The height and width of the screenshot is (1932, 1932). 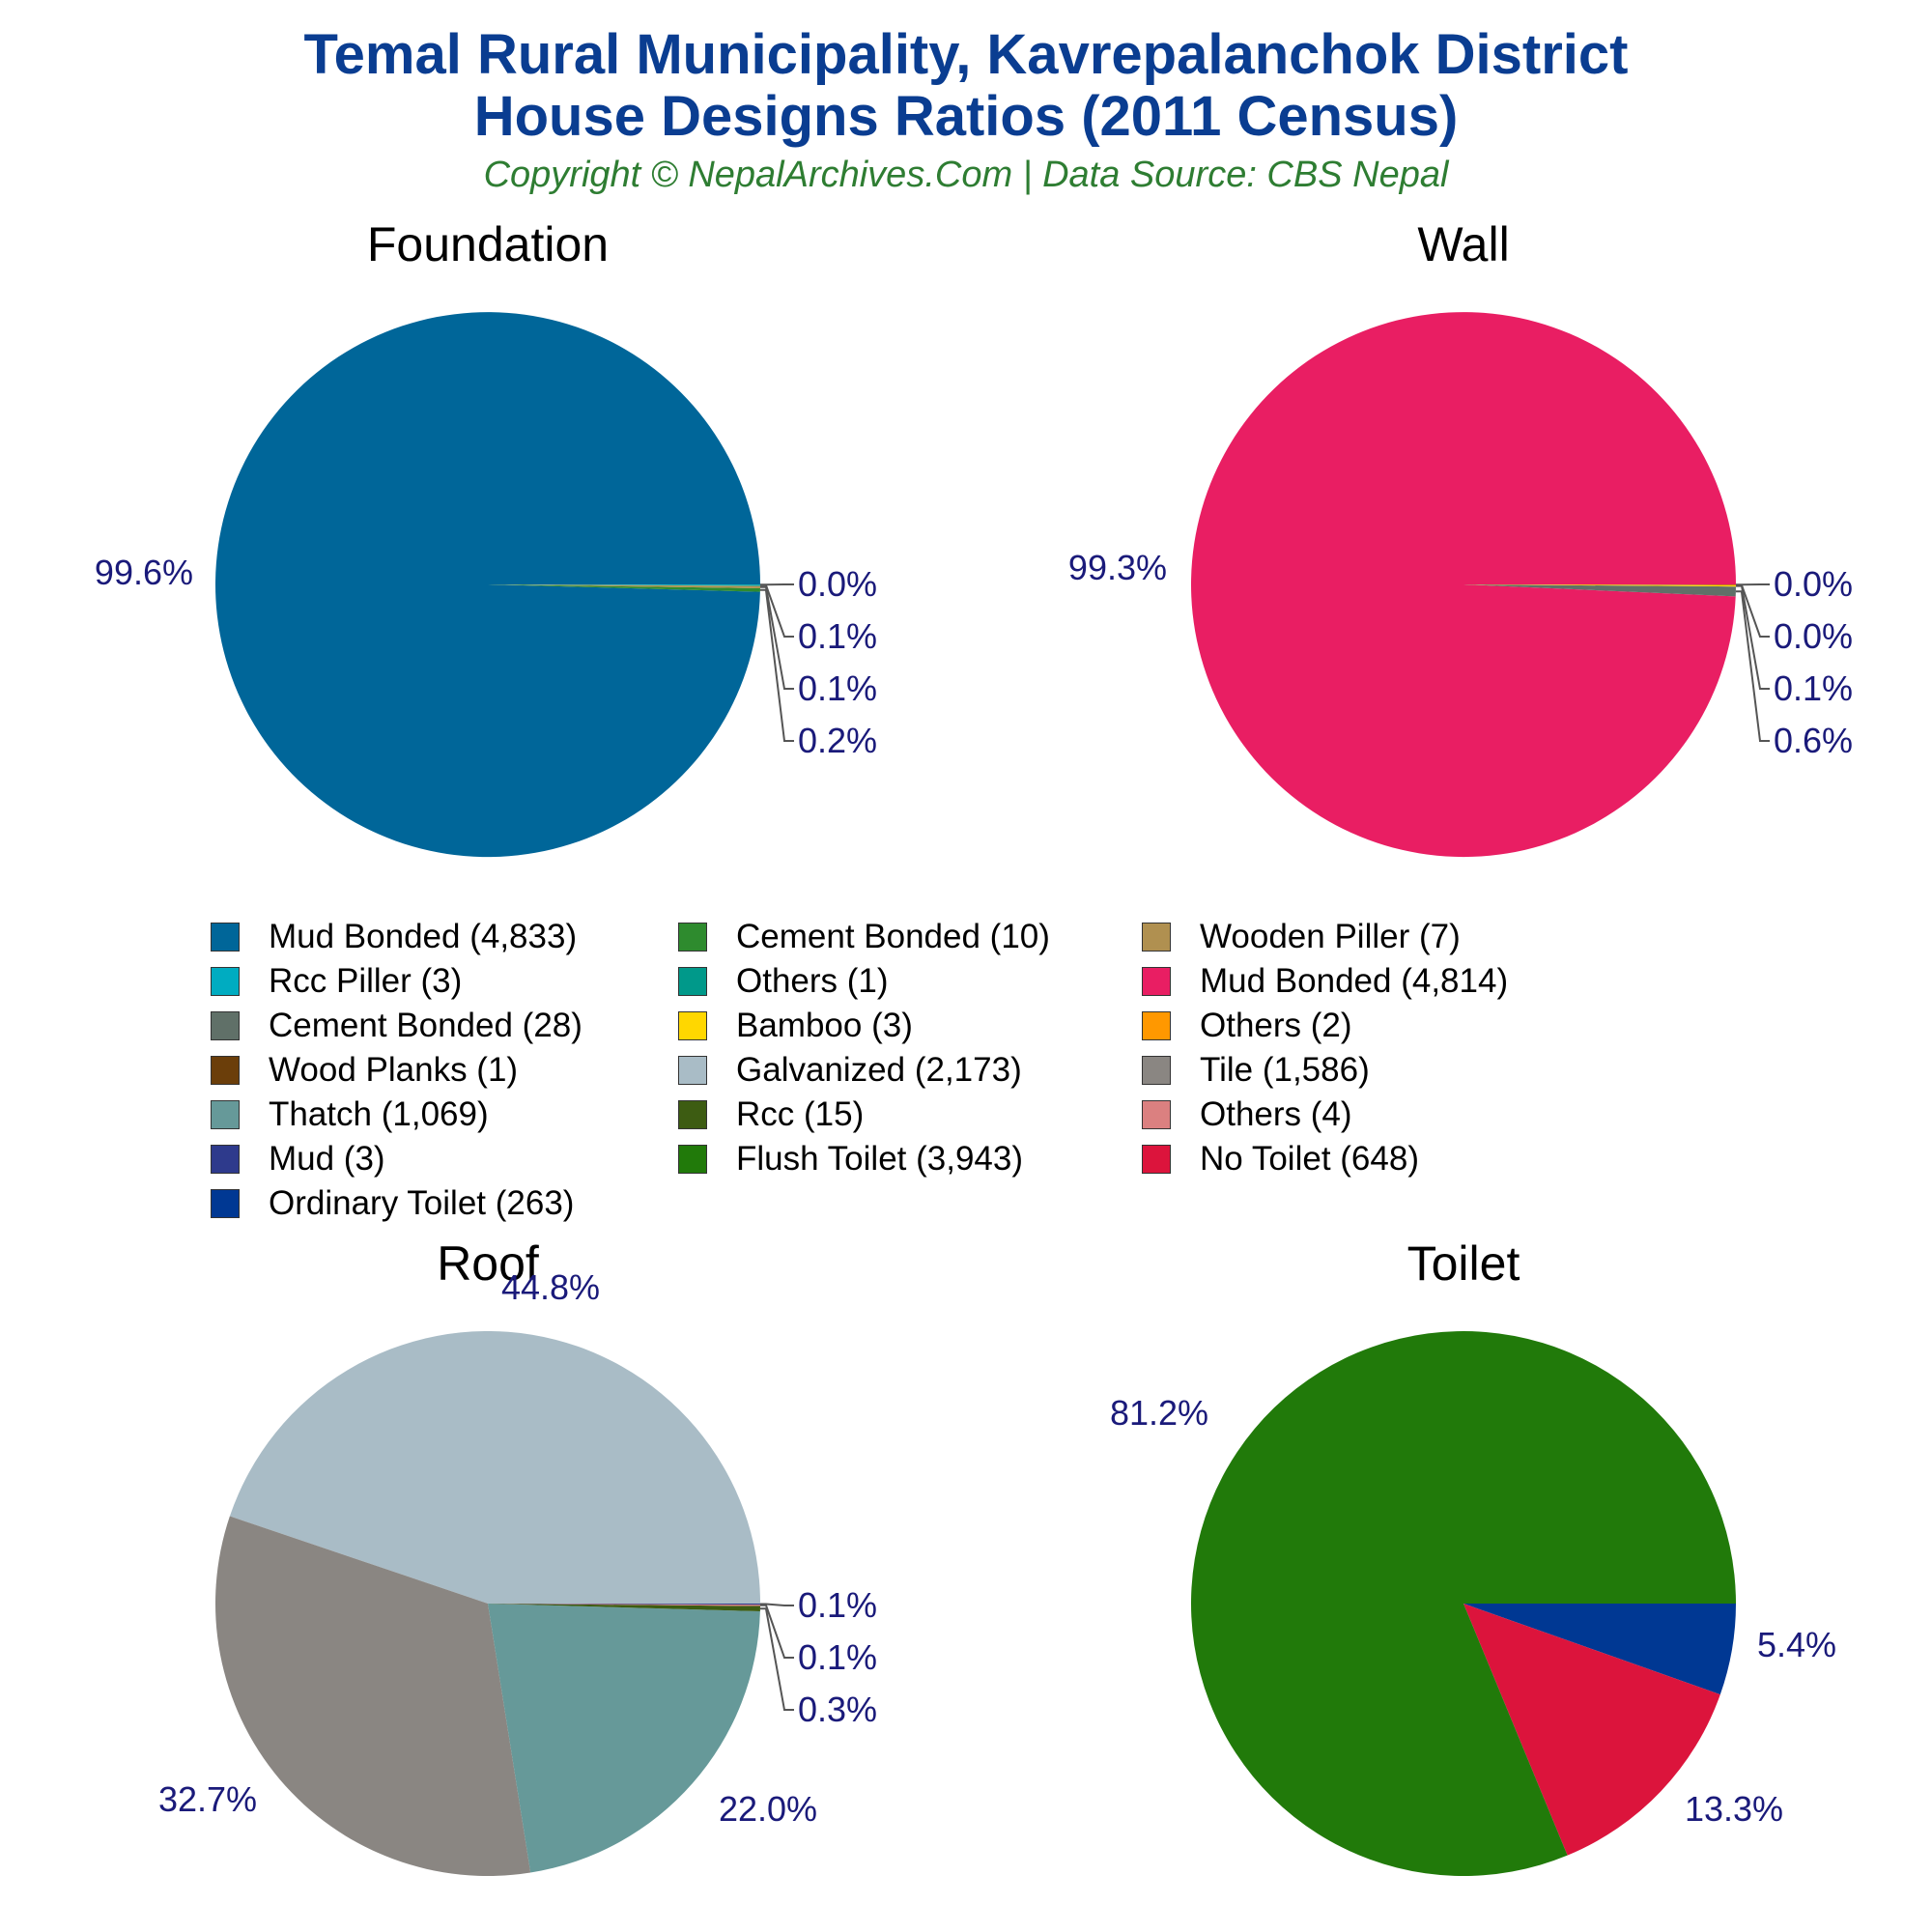 What do you see at coordinates (488, 244) in the screenshot?
I see `foundation-chart-title: Foundation` at bounding box center [488, 244].